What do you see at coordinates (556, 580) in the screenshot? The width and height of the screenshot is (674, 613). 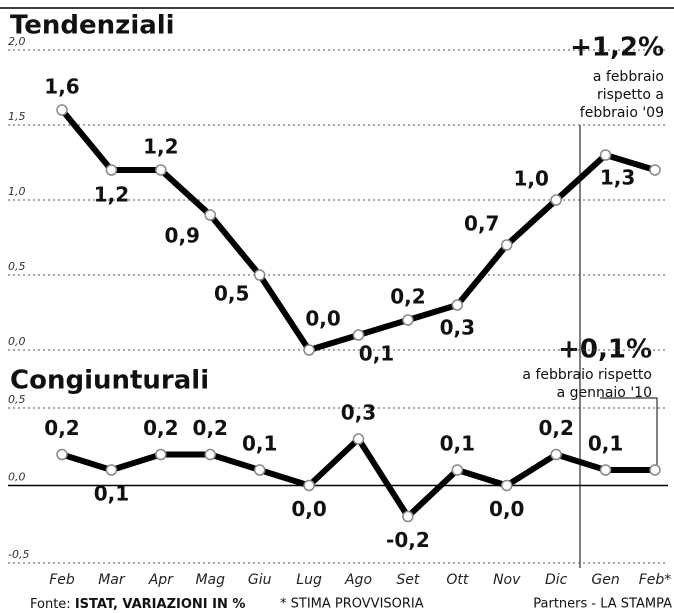 I see `x-tick-label: Dic` at bounding box center [556, 580].